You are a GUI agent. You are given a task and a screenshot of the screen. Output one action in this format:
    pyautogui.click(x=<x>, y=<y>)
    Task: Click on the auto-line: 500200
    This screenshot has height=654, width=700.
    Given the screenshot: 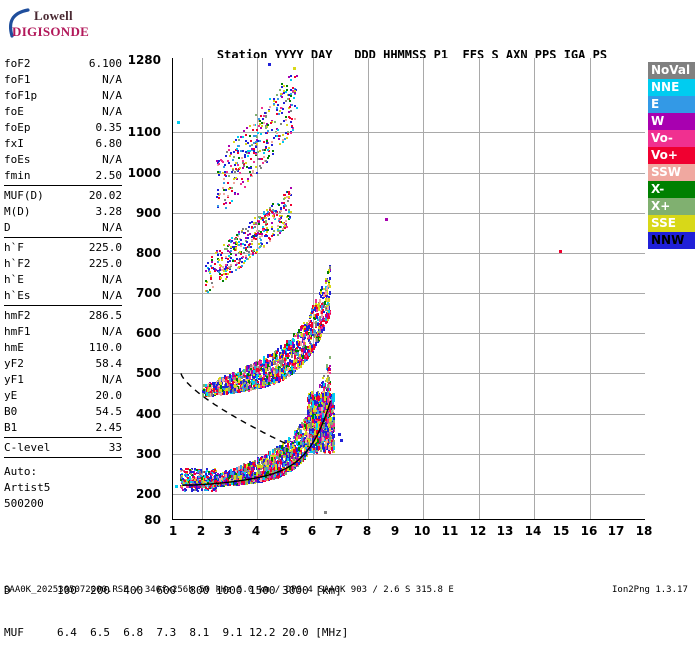 What is the action you would take?
    pyautogui.click(x=63, y=504)
    